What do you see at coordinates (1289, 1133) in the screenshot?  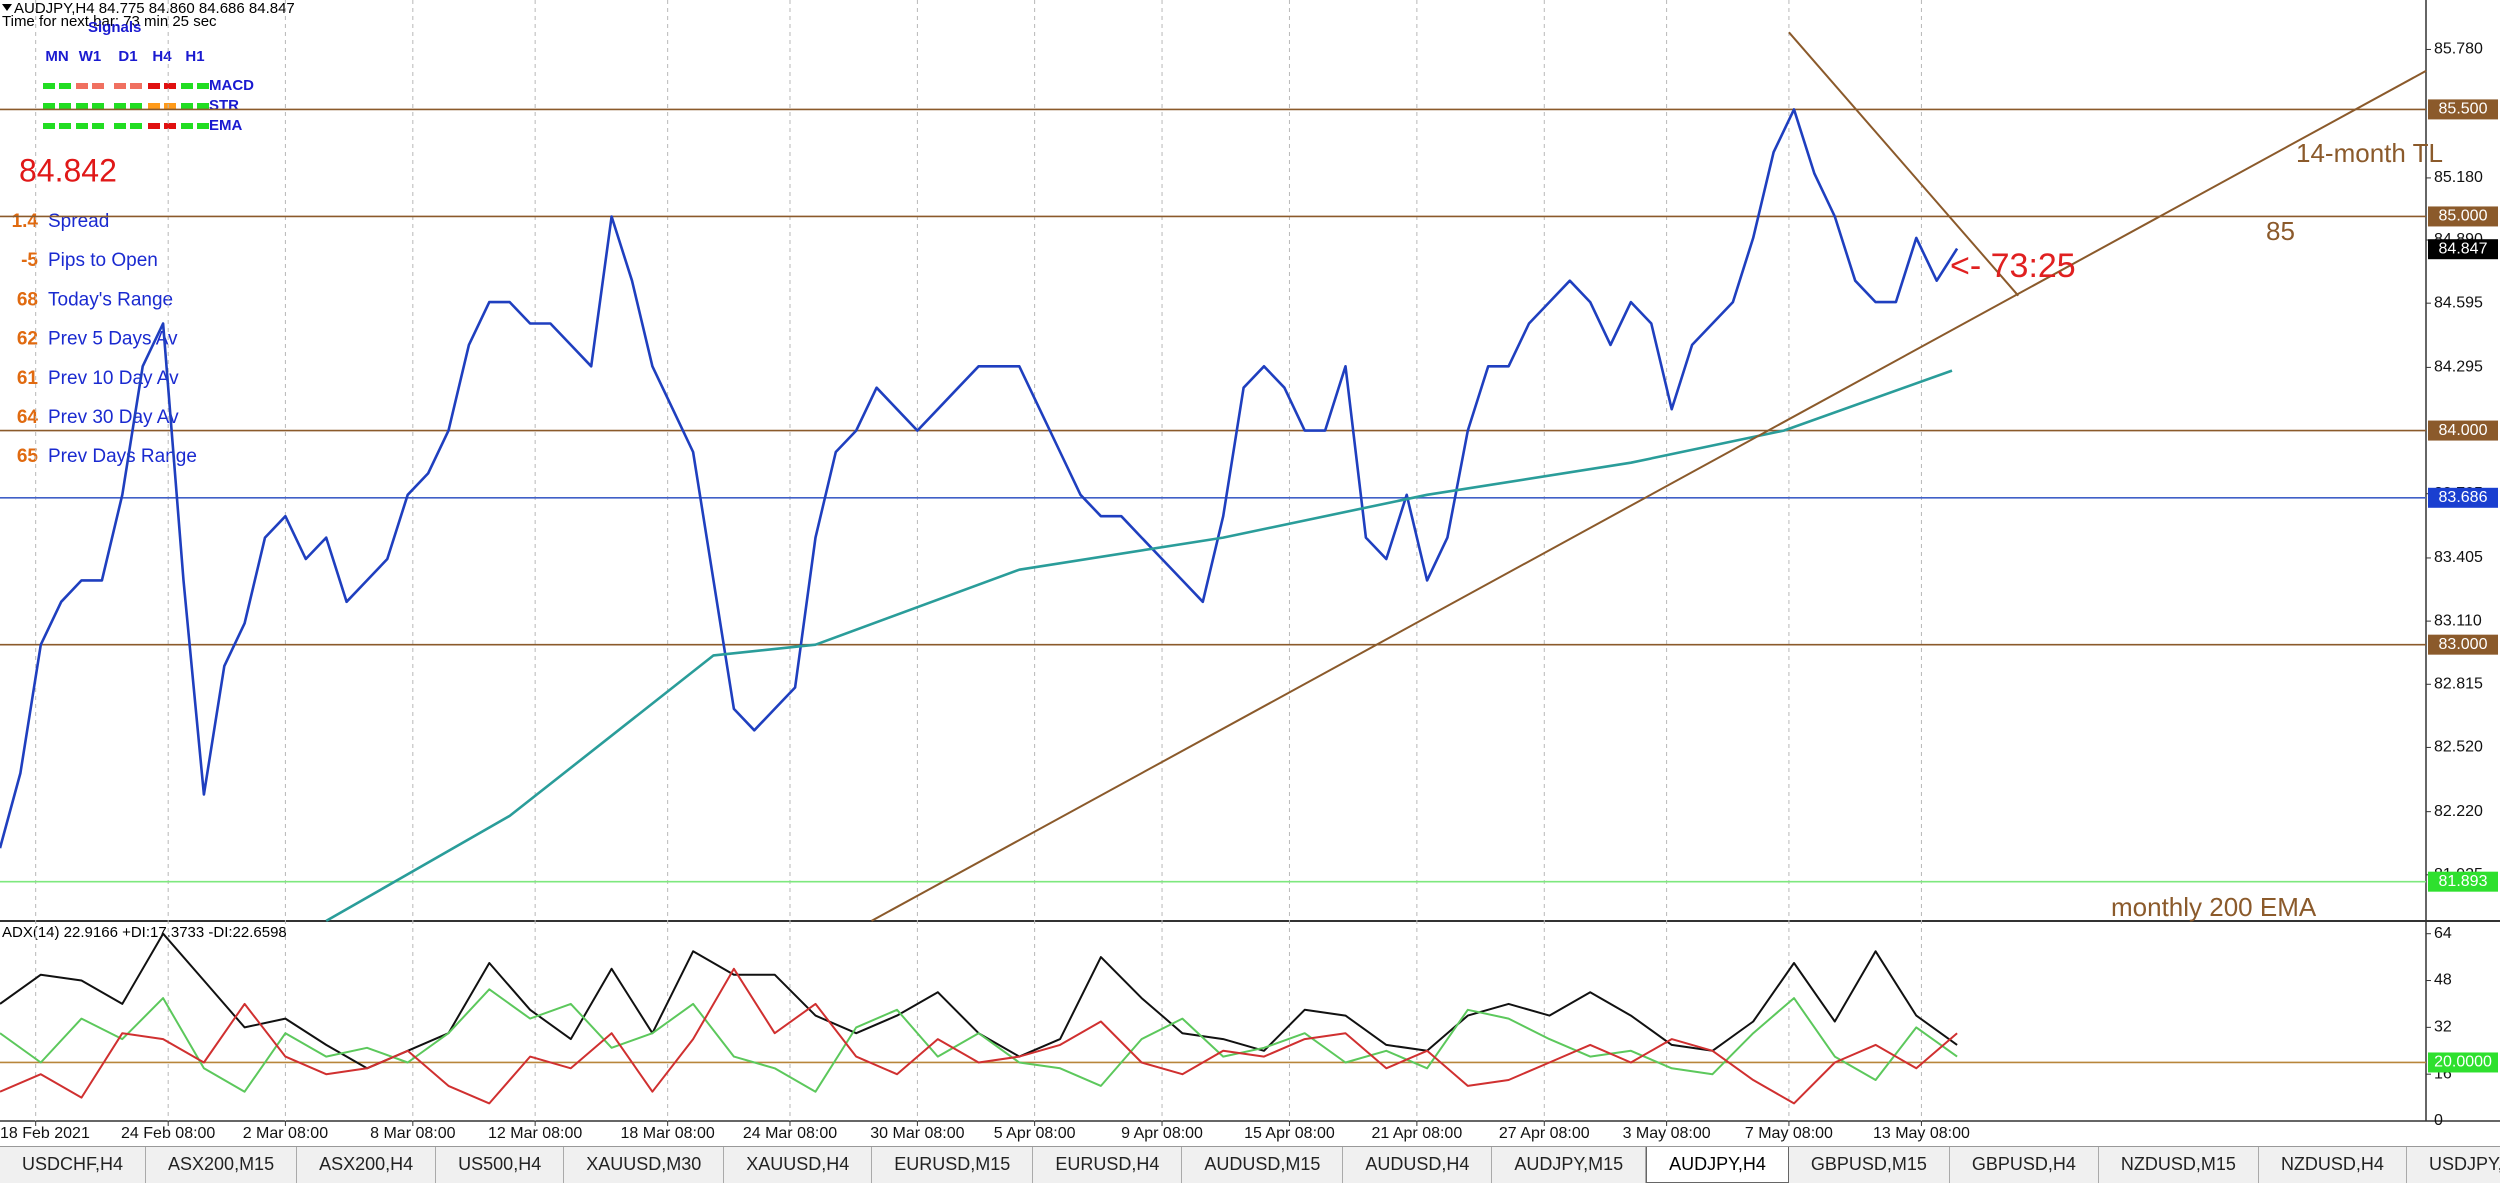 I see `x-tick-label: 15 Apr 08:00` at bounding box center [1289, 1133].